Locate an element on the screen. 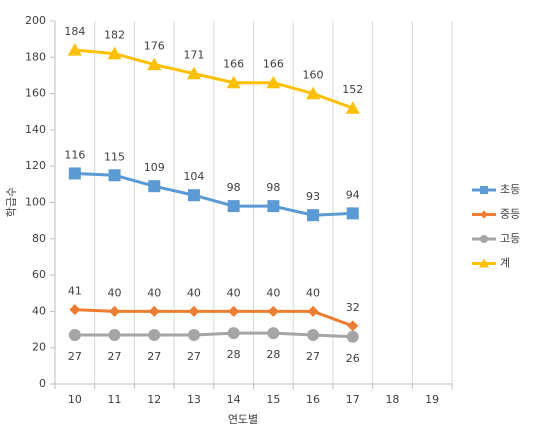 Image resolution: width=538 pixels, height=435 pixels. data-label: 115 is located at coordinates (114, 156).